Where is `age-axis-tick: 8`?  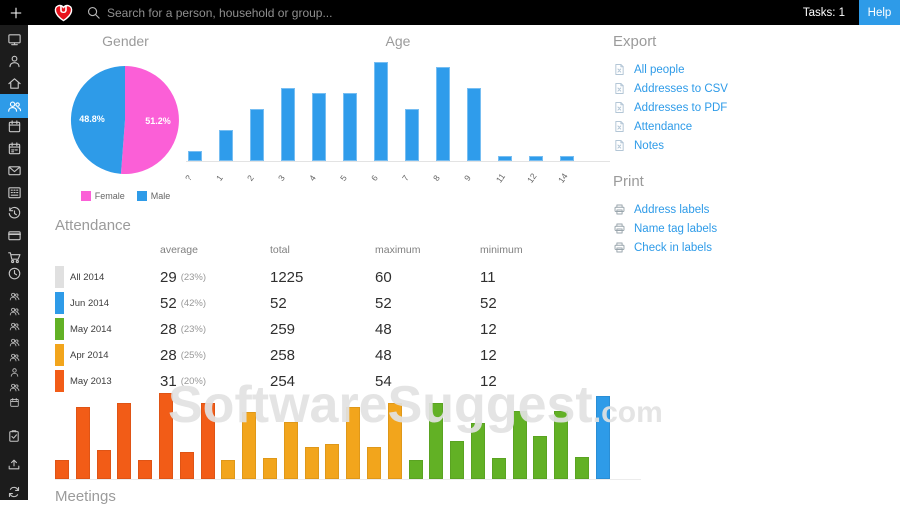 age-axis-tick: 8 is located at coordinates (436, 178).